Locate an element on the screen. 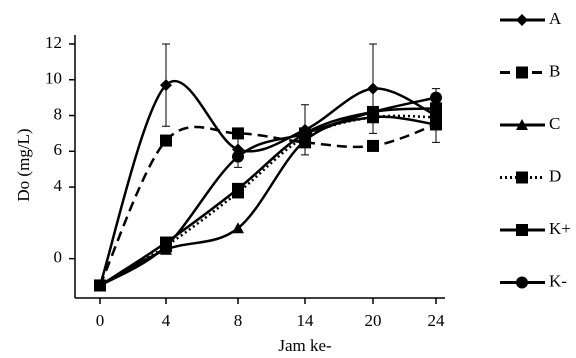 This screenshot has width=576, height=358. x-tick-label: 20 is located at coordinates (373, 320).